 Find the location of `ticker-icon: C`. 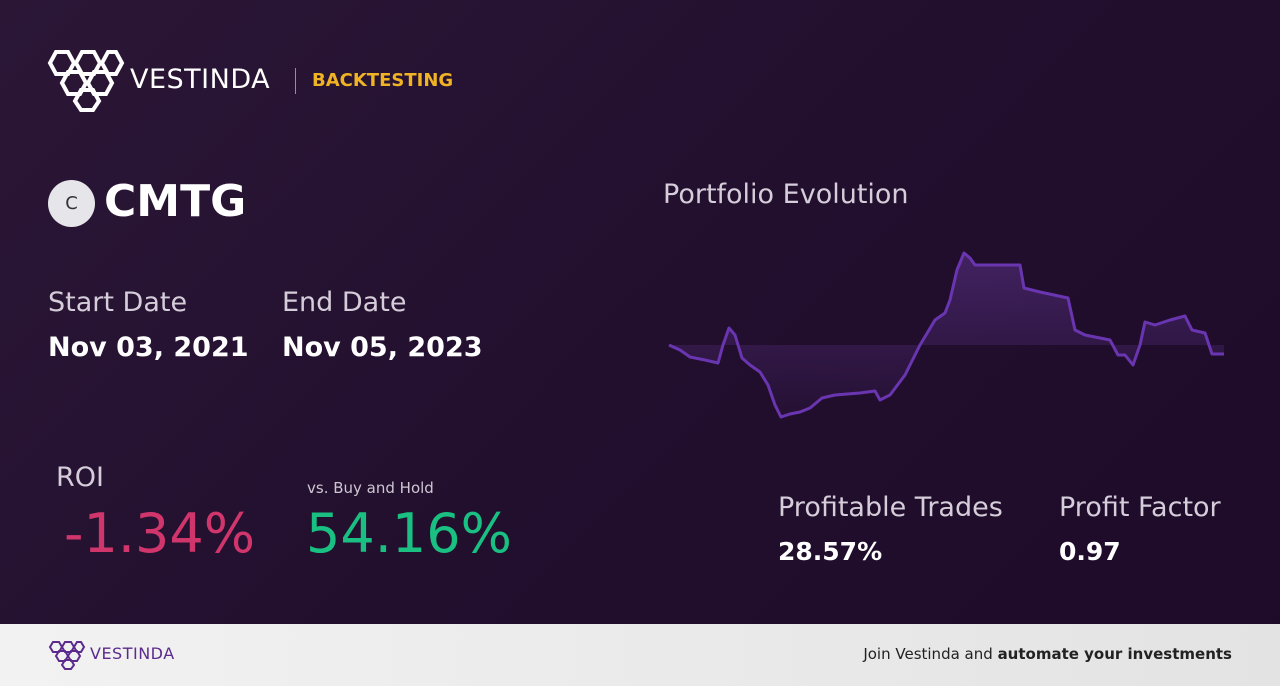

ticker-icon: C is located at coordinates (71, 203).